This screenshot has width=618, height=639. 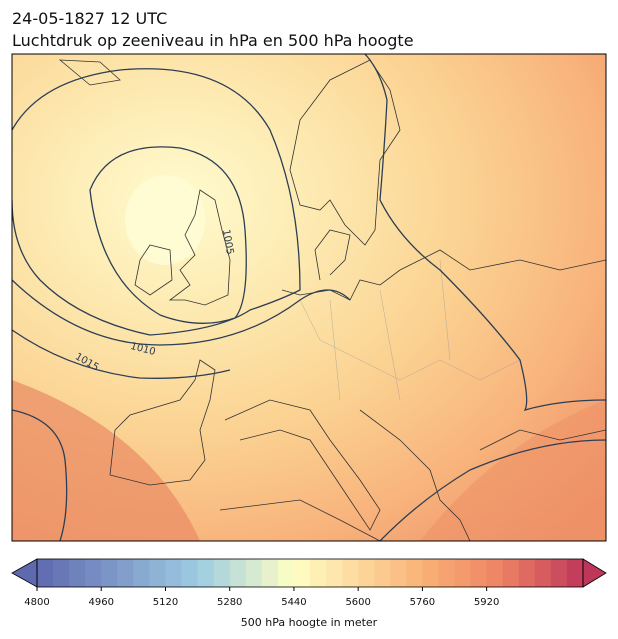 What do you see at coordinates (89, 18) in the screenshot?
I see `title: 24-05-1827 12 UTC` at bounding box center [89, 18].